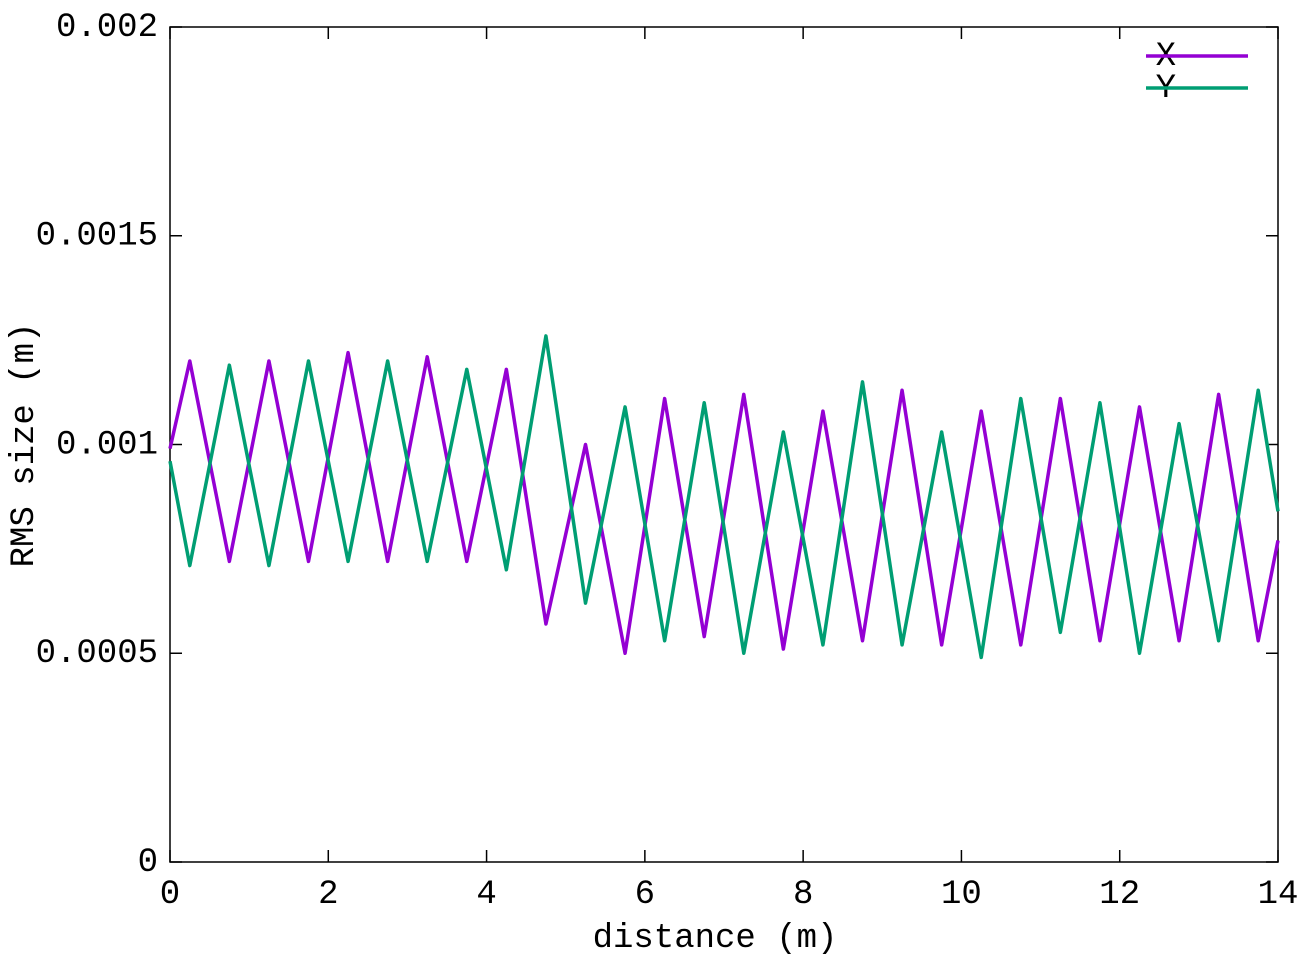  I want to click on x-tick-label: 14, so click(1278, 895).